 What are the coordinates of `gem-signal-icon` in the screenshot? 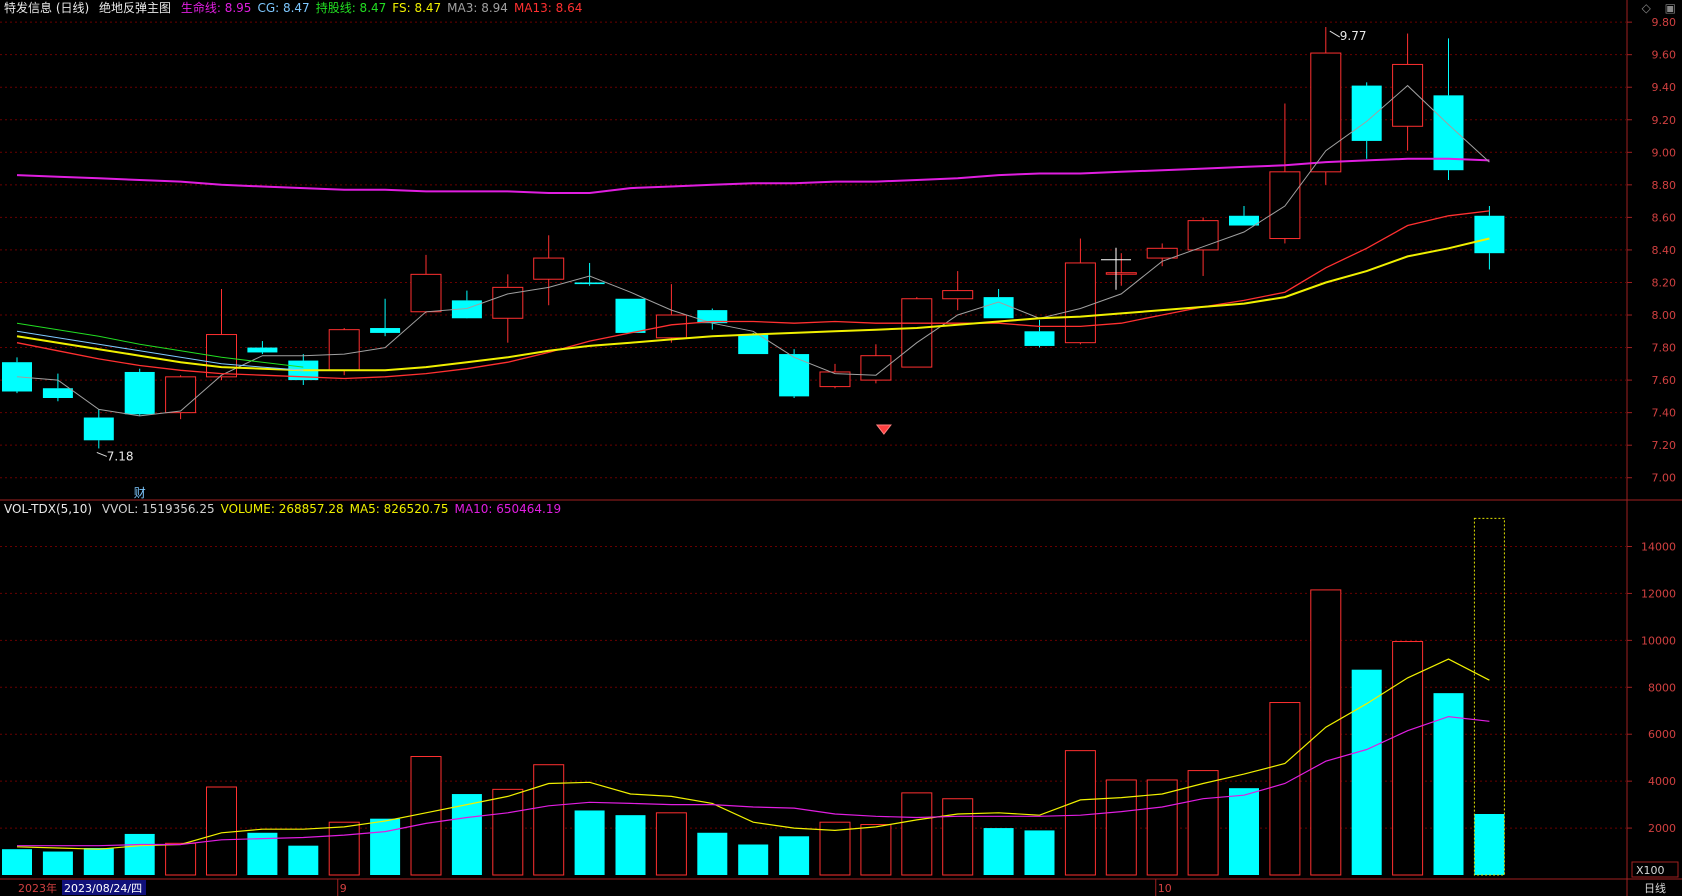 It's located at (883, 429).